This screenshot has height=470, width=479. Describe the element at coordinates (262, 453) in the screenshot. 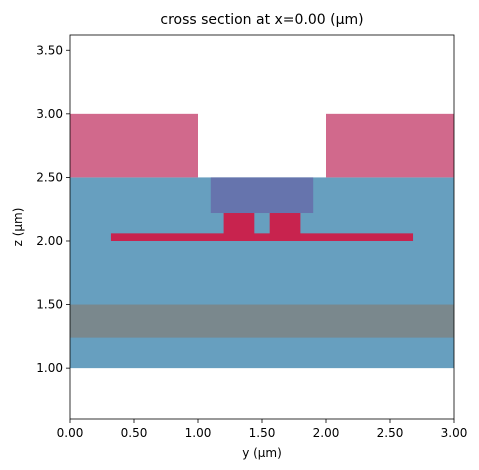

I see `x-axis-label: y (μm)` at that location.